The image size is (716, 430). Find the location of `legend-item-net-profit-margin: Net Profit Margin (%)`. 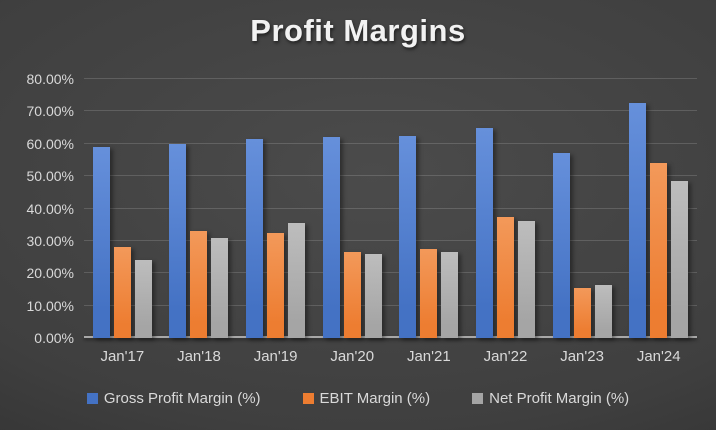

legend-item-net-profit-margin: Net Profit Margin (%) is located at coordinates (550, 398).